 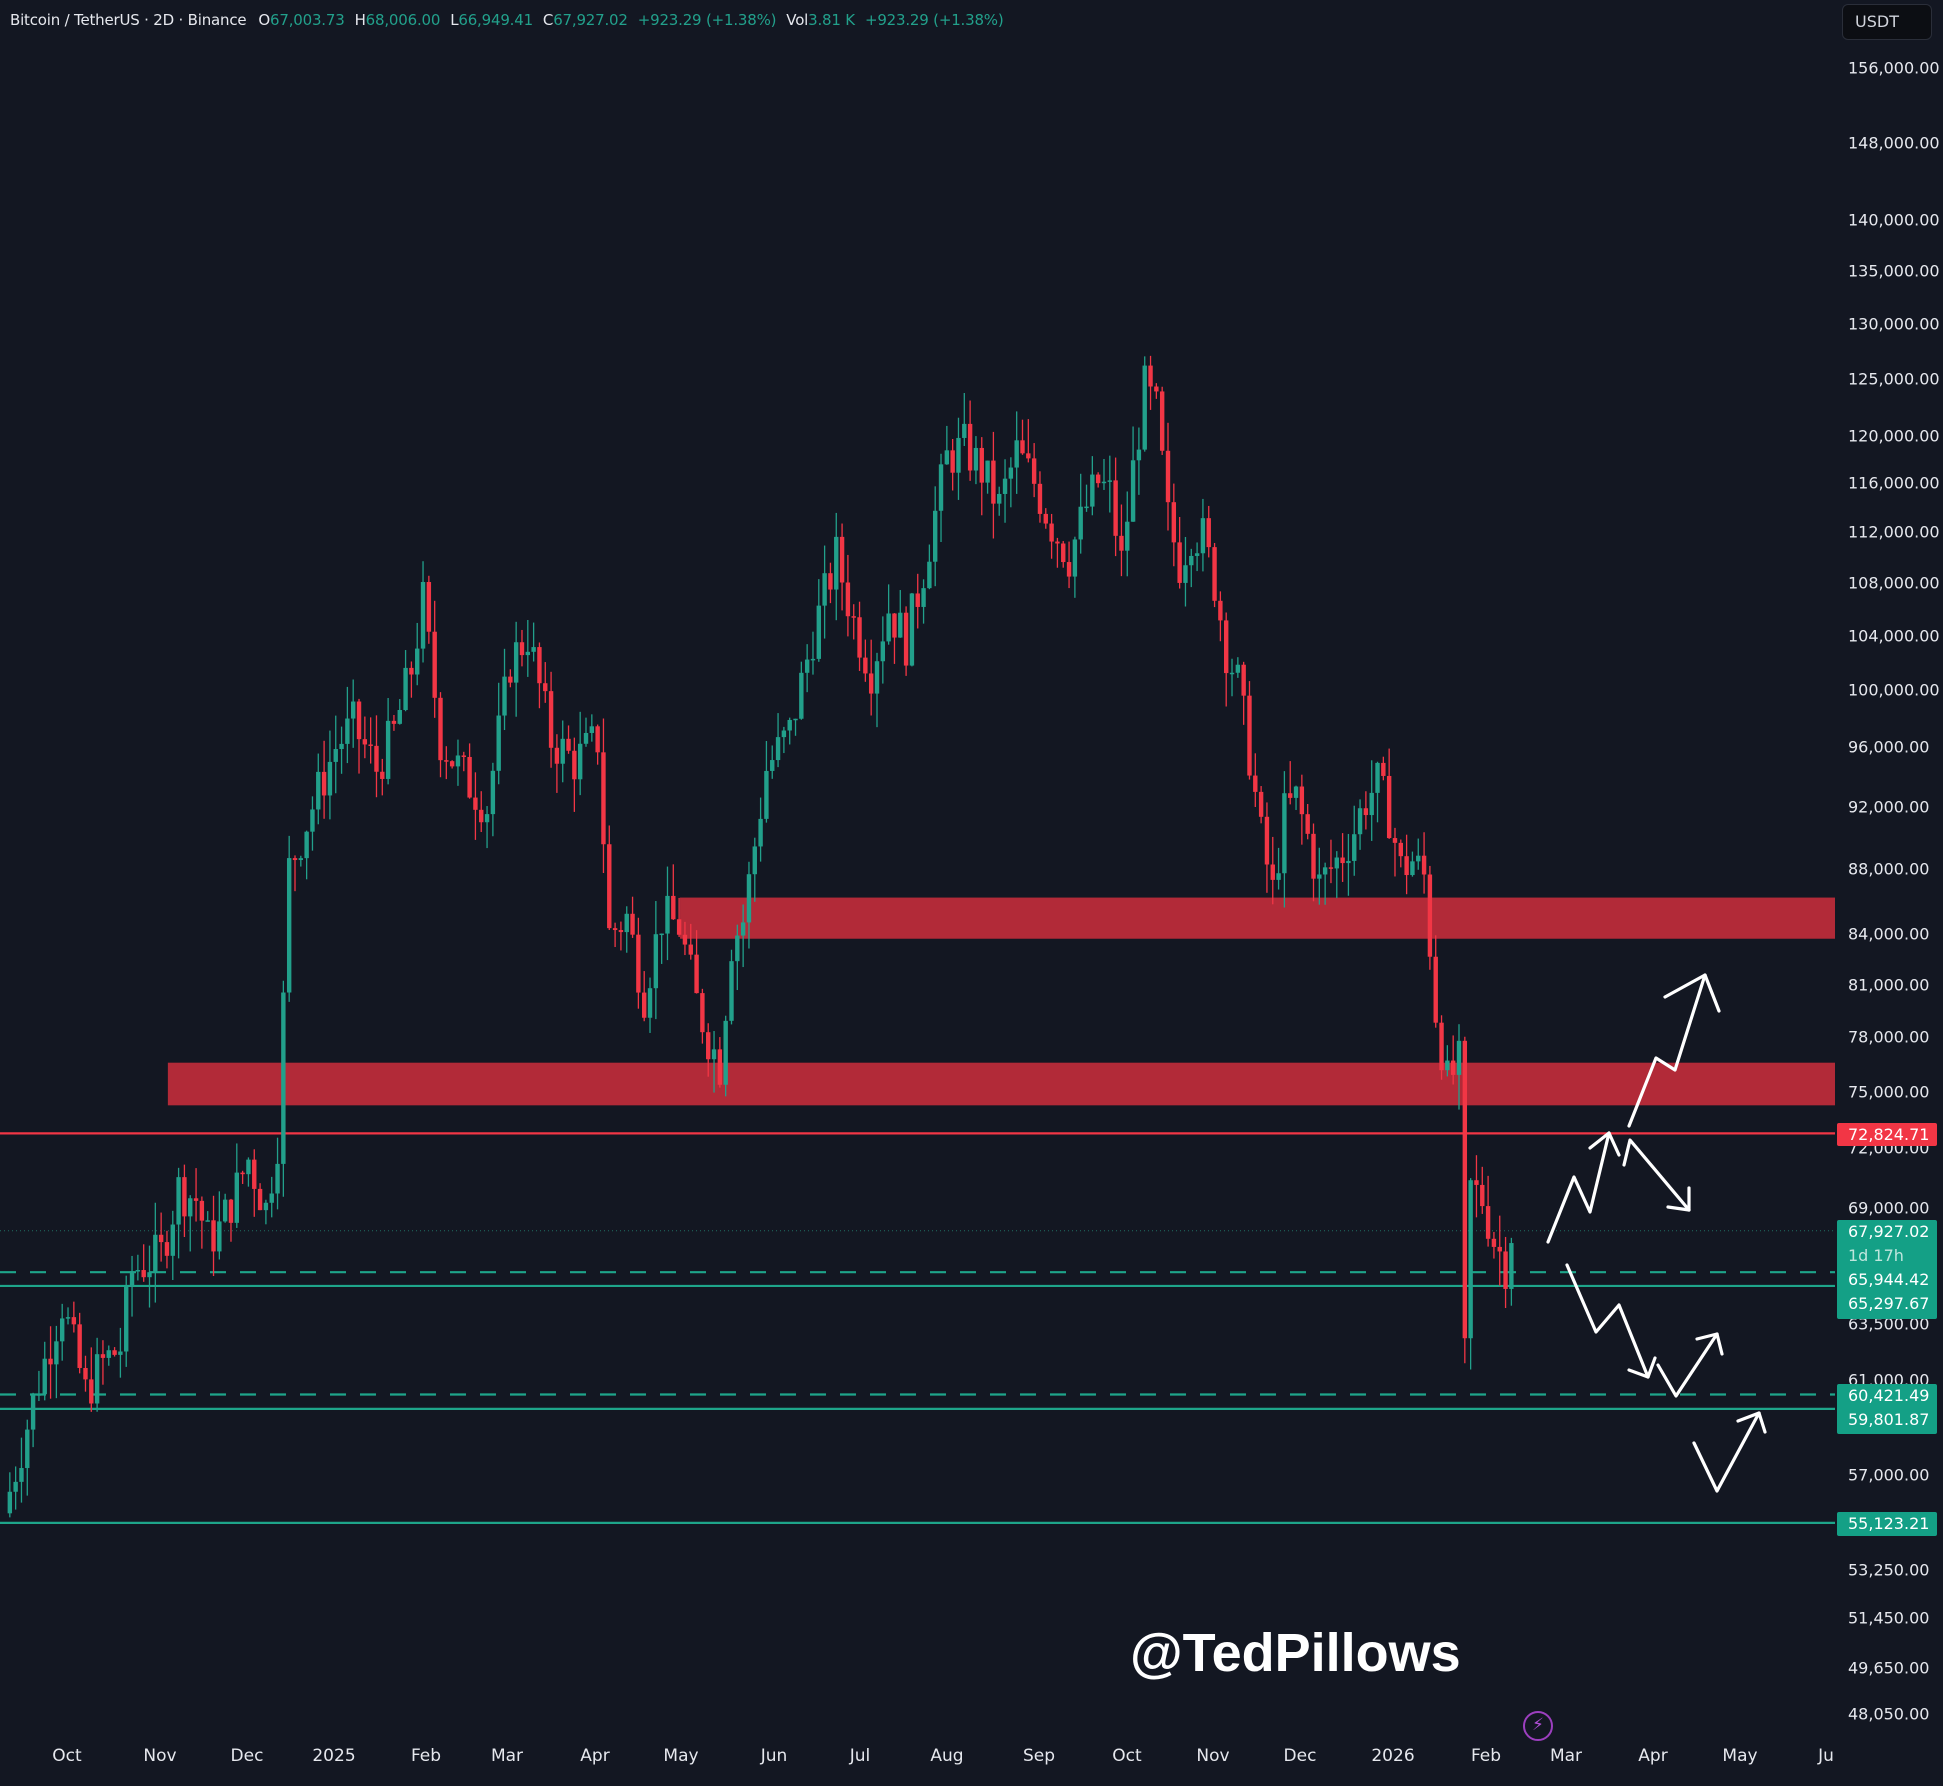 What do you see at coordinates (334, 1756) in the screenshot?
I see `time-axis-label: 2025` at bounding box center [334, 1756].